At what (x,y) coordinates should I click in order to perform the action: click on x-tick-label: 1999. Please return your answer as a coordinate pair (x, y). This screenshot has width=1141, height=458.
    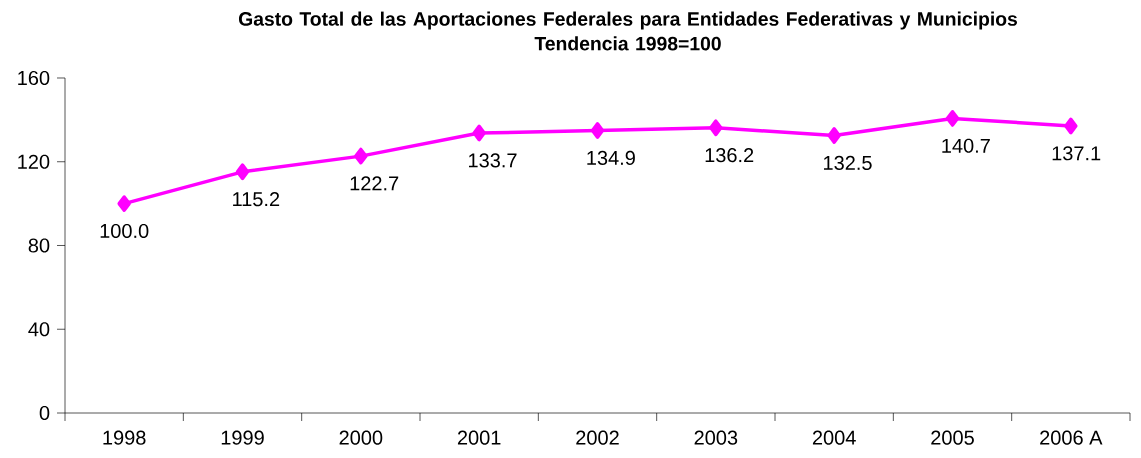
    Looking at the image, I should click on (242, 437).